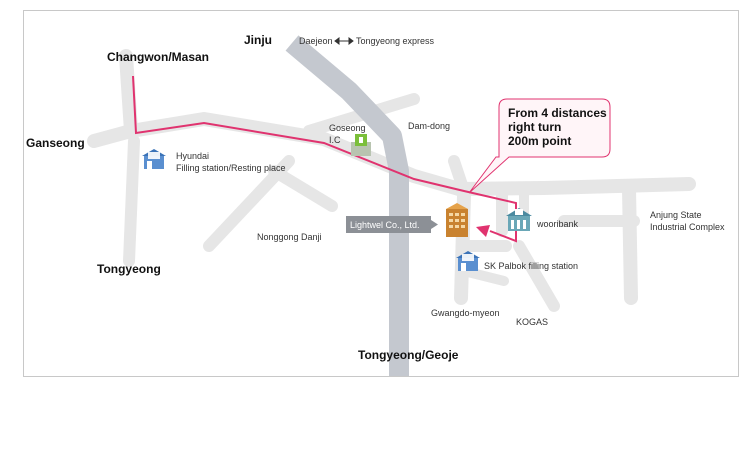  Describe the element at coordinates (408, 355) in the screenshot. I see `place-tongyeong-geoje: Tongyeong/Geoje` at that location.